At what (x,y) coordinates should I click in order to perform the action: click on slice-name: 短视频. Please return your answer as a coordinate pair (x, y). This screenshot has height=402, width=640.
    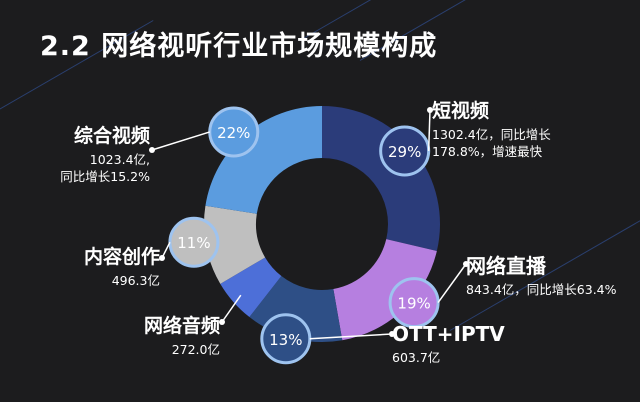
    Looking at the image, I should click on (461, 111).